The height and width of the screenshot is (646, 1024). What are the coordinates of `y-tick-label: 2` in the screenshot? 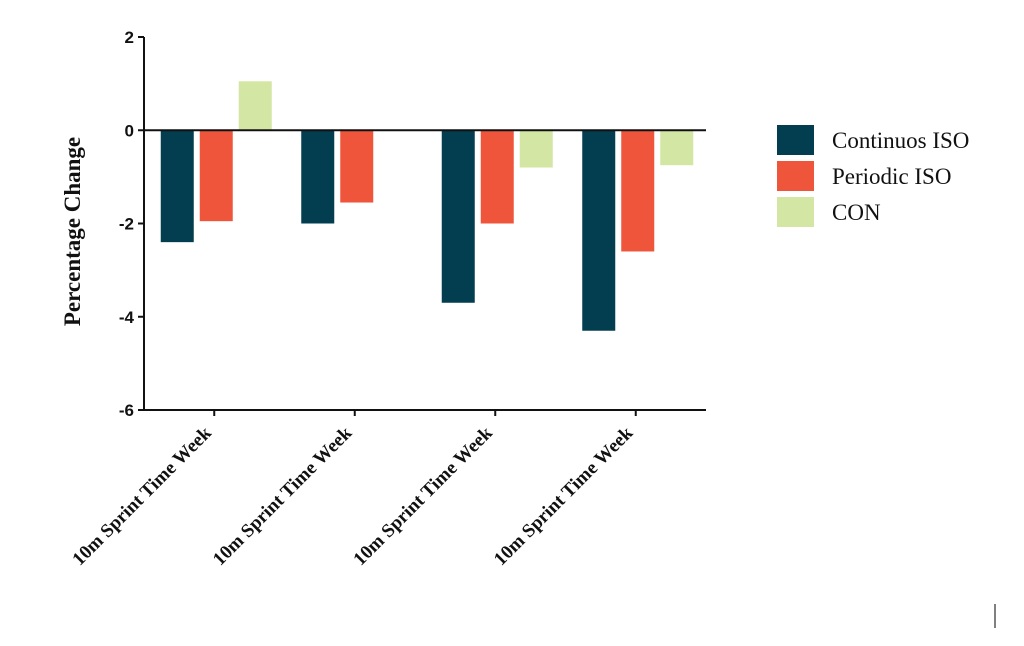 It's located at (129, 37).